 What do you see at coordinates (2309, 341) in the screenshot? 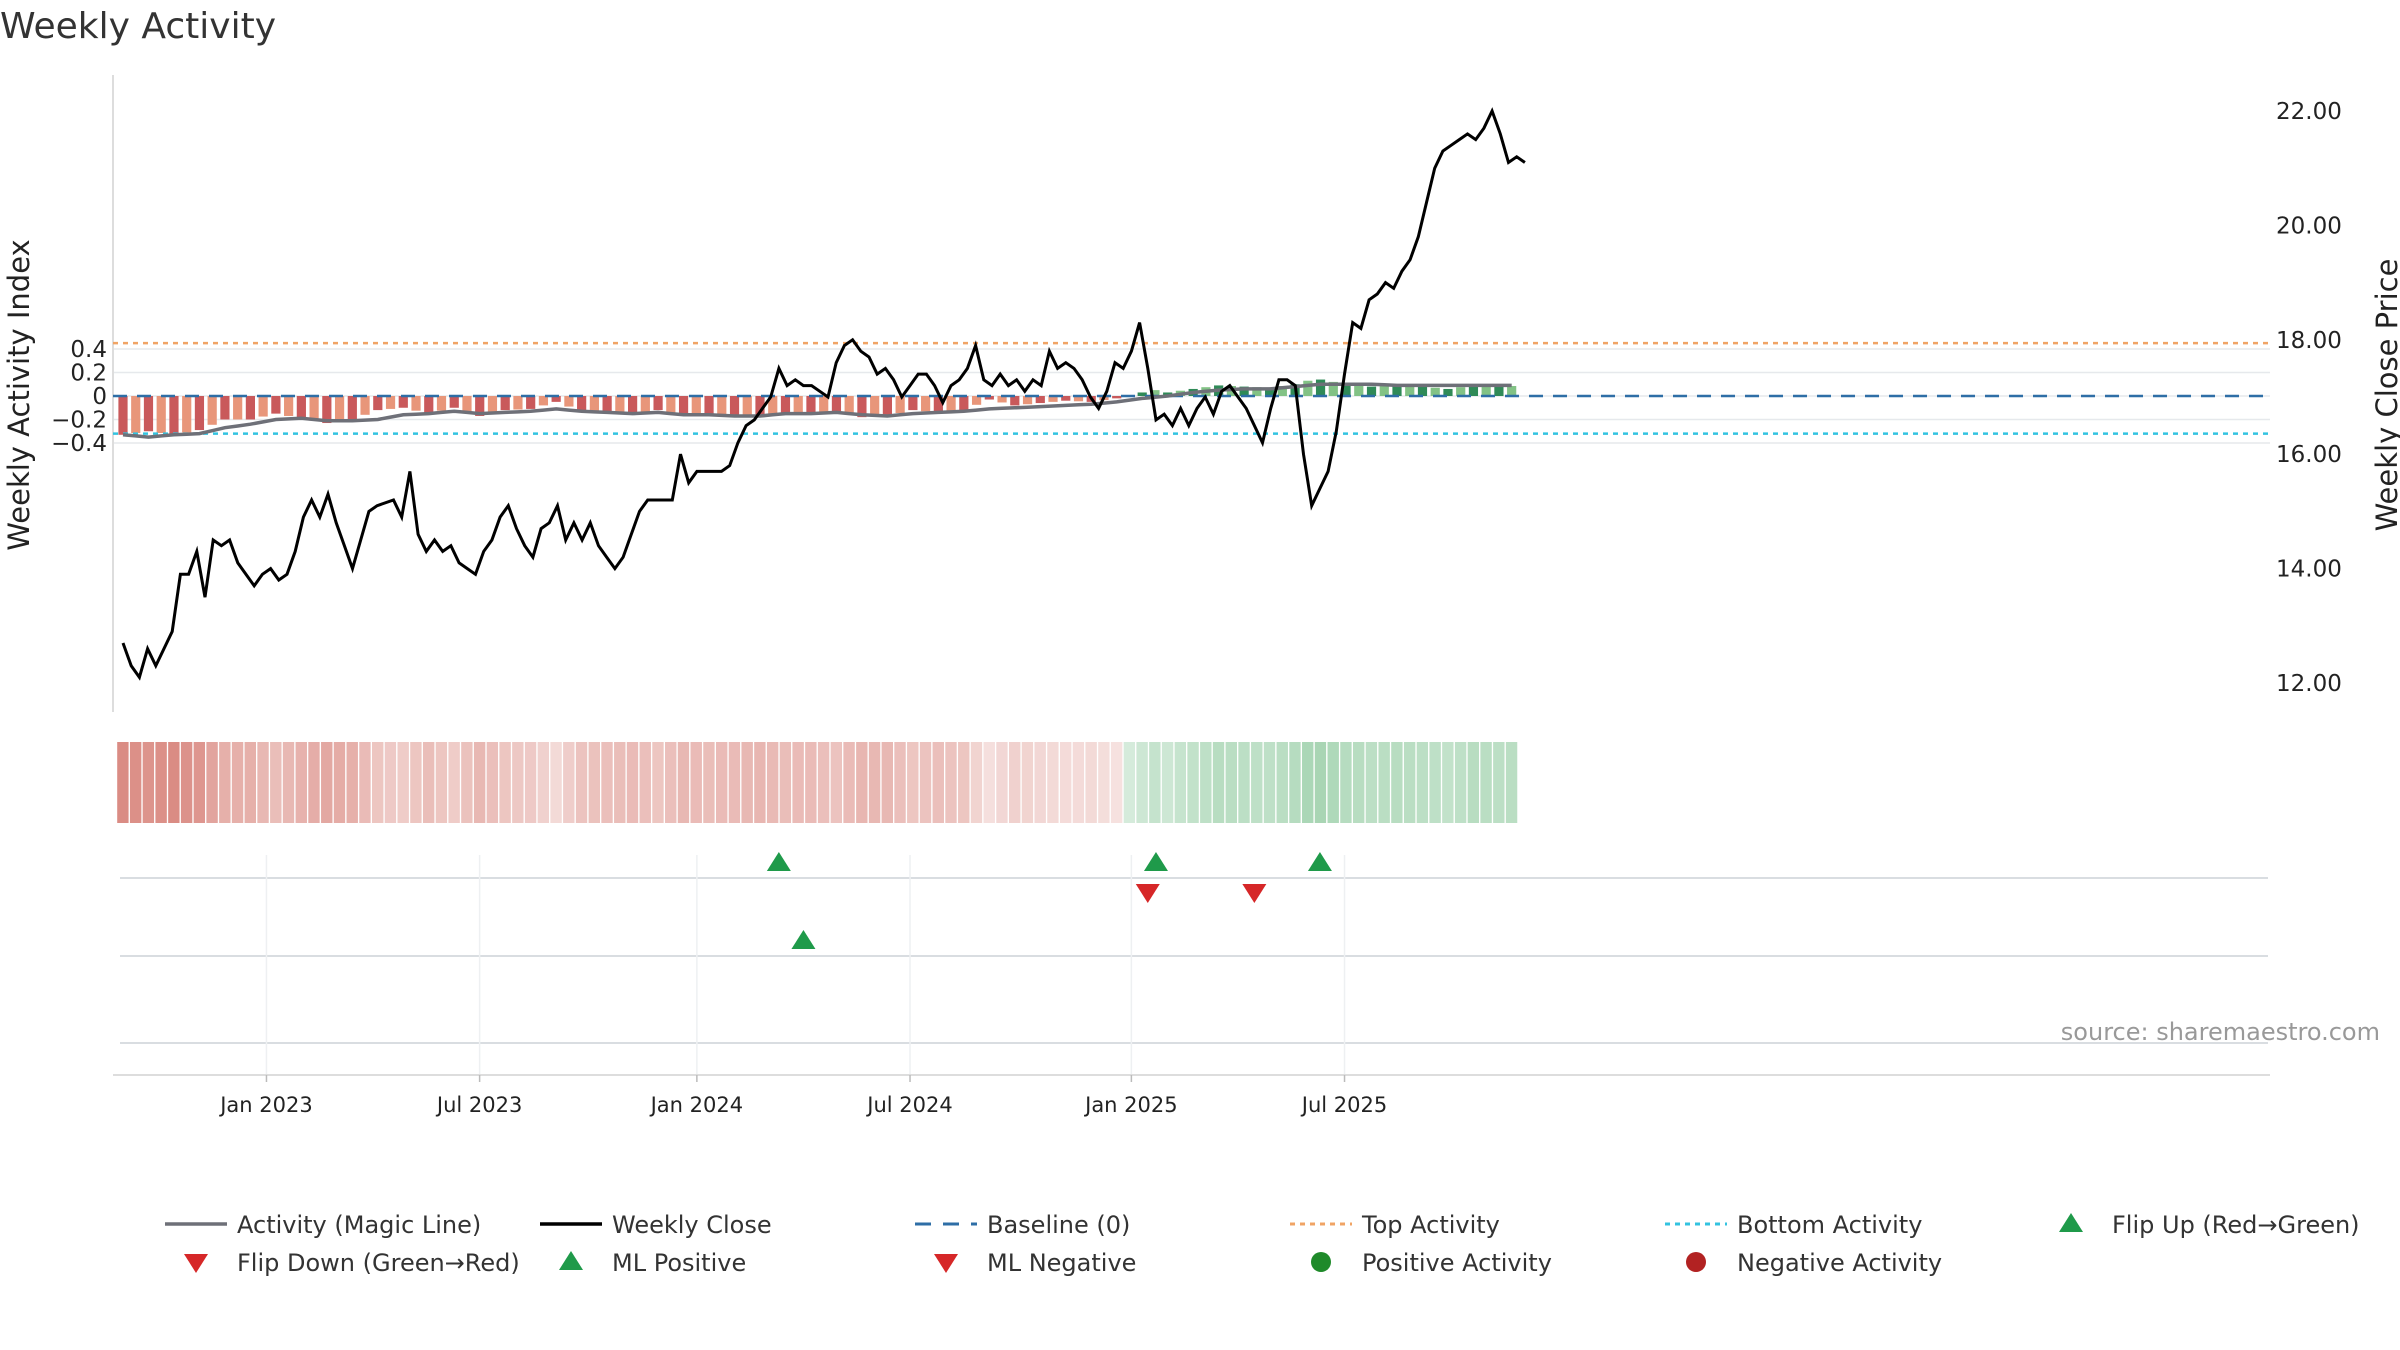
I see `right-tick-label: 18.00` at bounding box center [2309, 341].